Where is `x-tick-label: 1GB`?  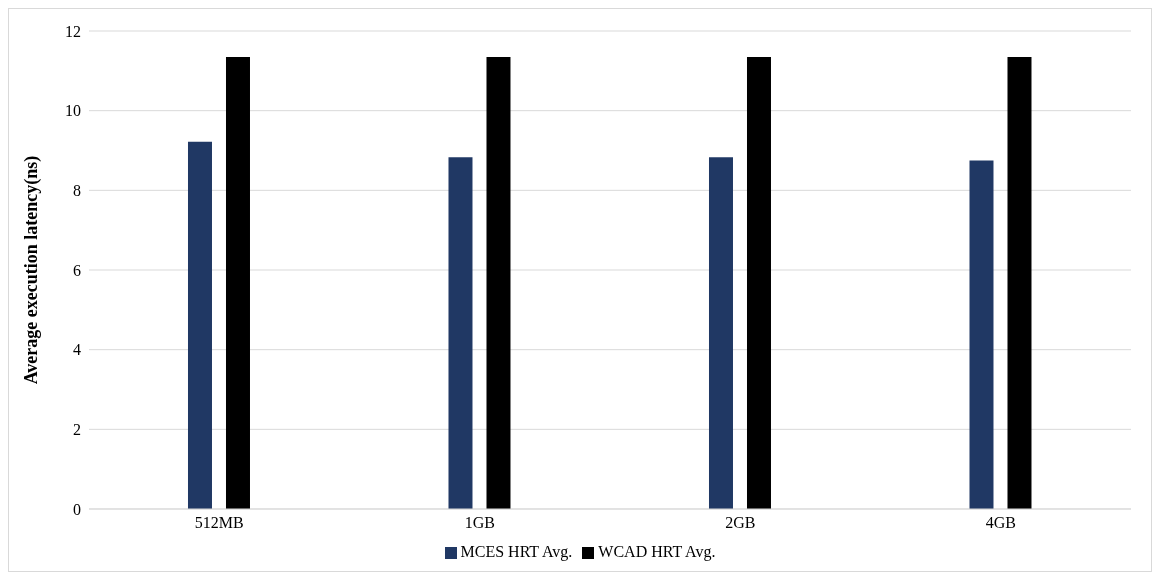 x-tick-label: 1GB is located at coordinates (479, 523).